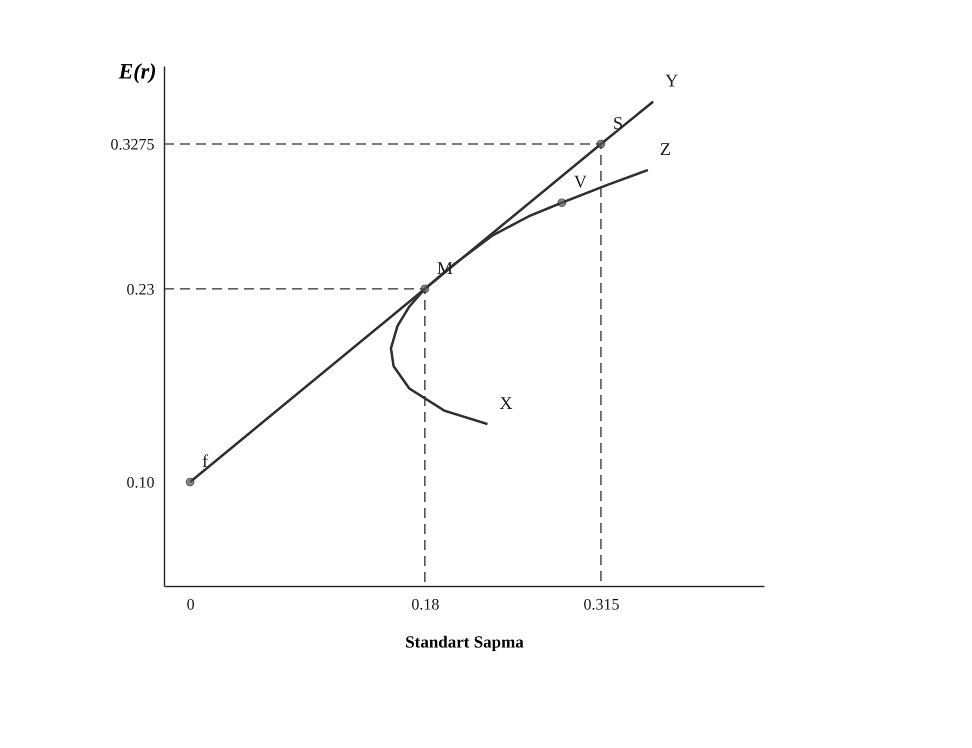 The width and height of the screenshot is (972, 748). Describe the element at coordinates (140, 289) in the screenshot. I see `y-tick-label: 0.23` at that location.